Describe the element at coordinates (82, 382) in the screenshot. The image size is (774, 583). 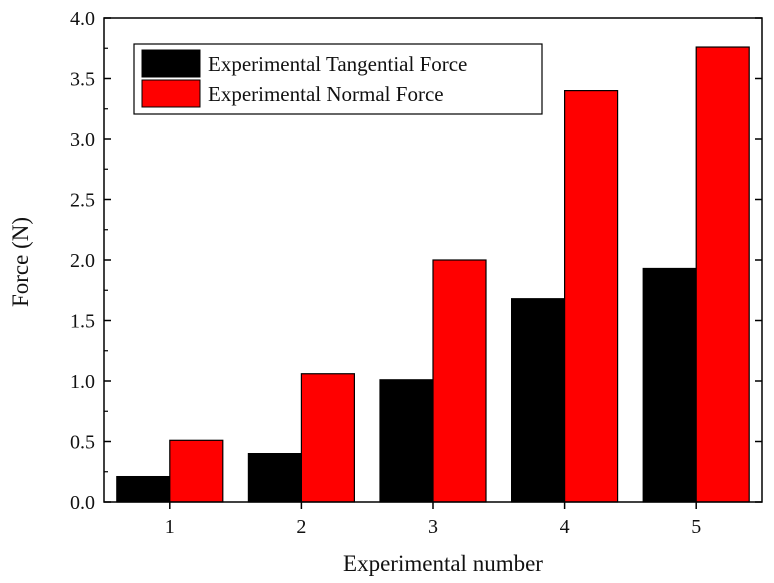
I see `y-tick-label: 1.0` at that location.